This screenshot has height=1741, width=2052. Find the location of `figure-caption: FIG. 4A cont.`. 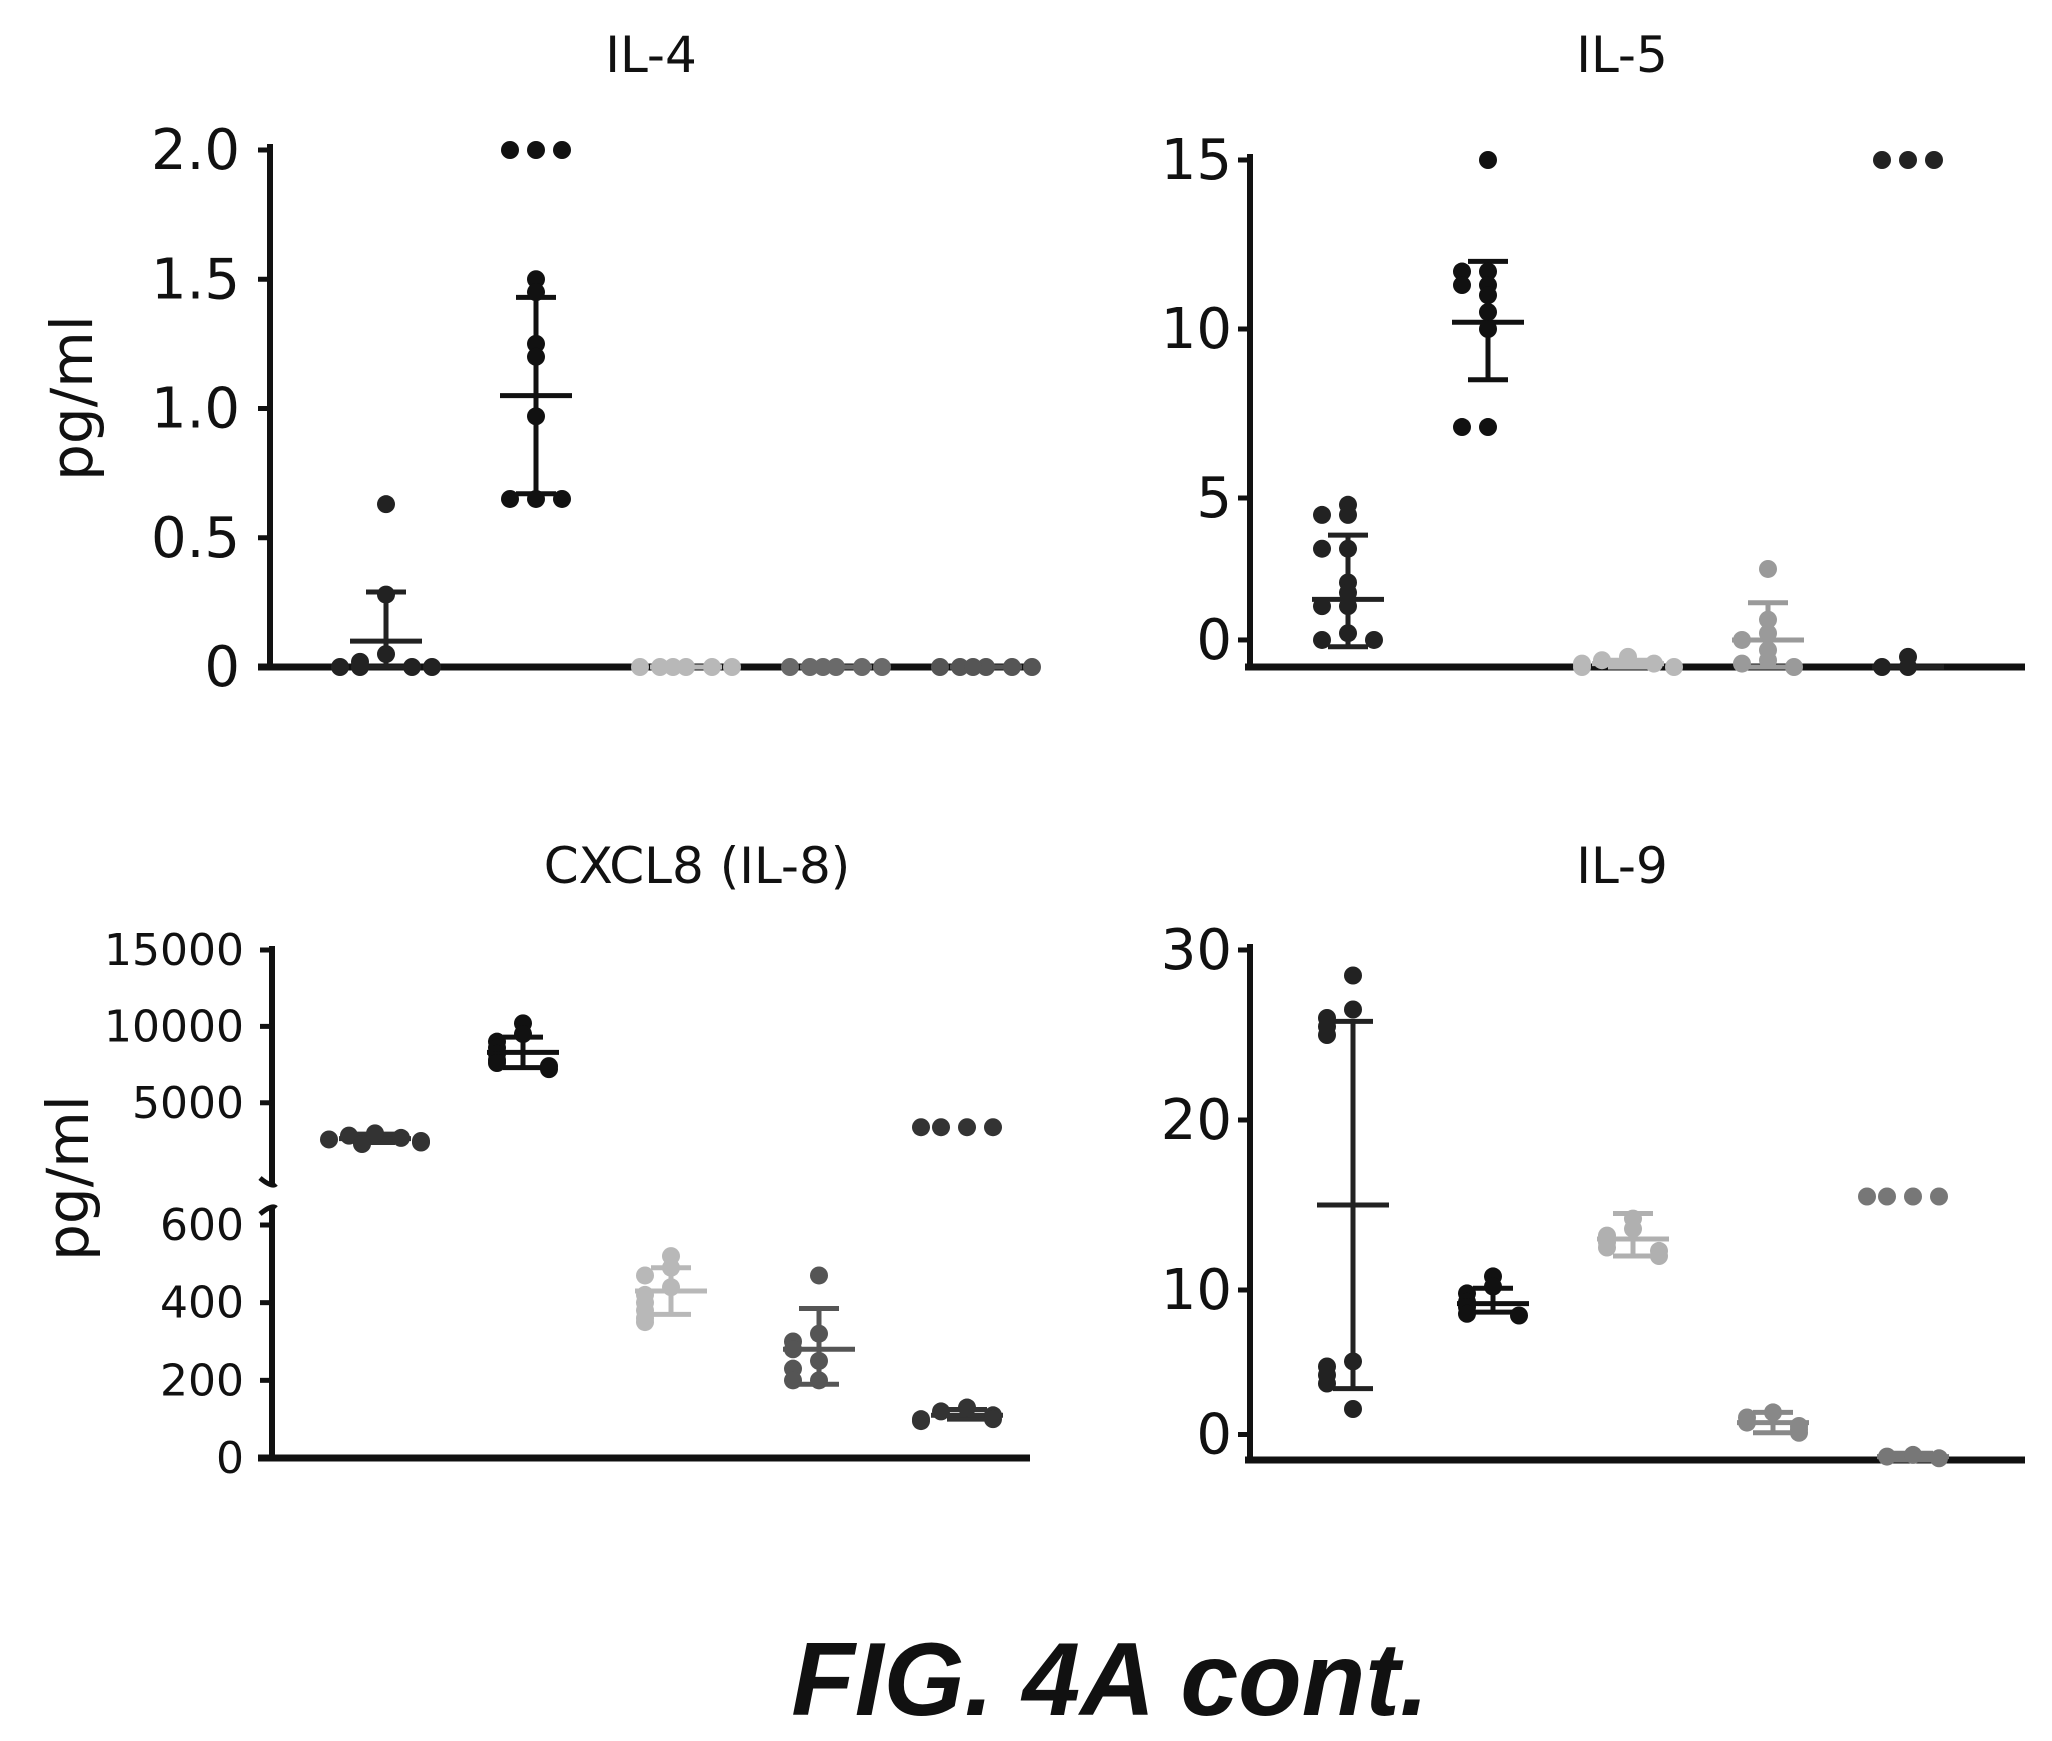

figure-caption: FIG. 4A cont. is located at coordinates (1110, 1680).